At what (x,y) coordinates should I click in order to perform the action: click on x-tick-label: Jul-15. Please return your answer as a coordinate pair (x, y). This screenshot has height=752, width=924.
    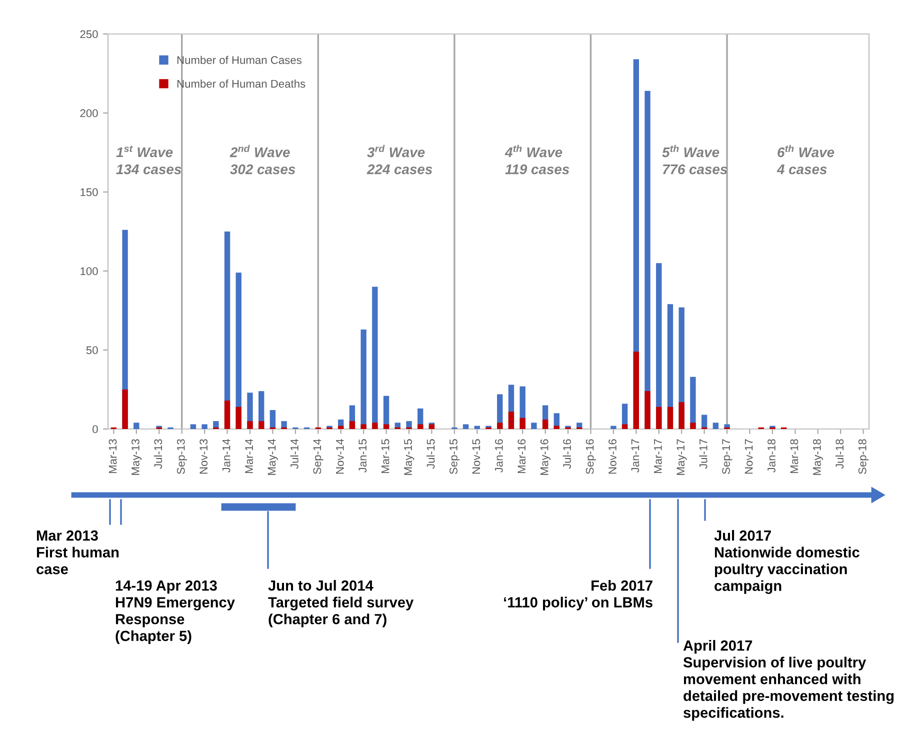
    Looking at the image, I should click on (430, 454).